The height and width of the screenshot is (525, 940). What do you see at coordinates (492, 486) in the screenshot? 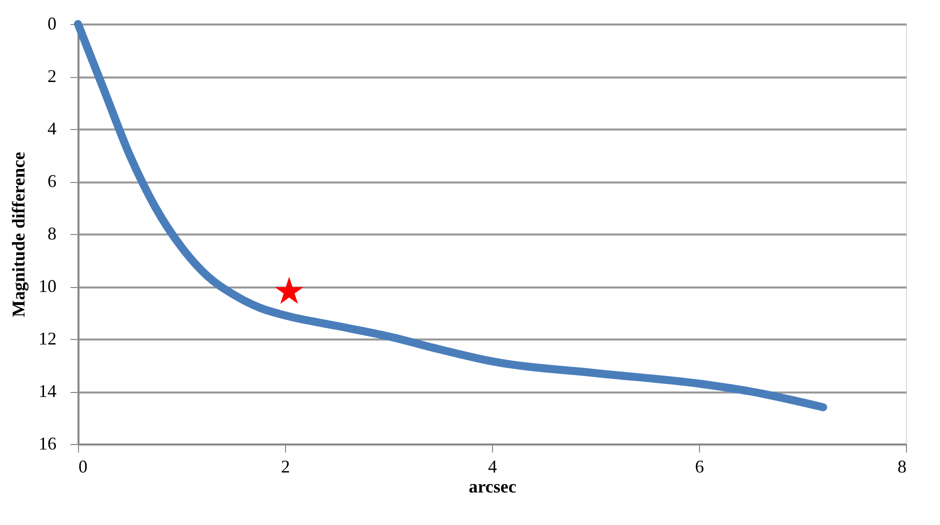
I see `x-axis-title: arcsec` at bounding box center [492, 486].